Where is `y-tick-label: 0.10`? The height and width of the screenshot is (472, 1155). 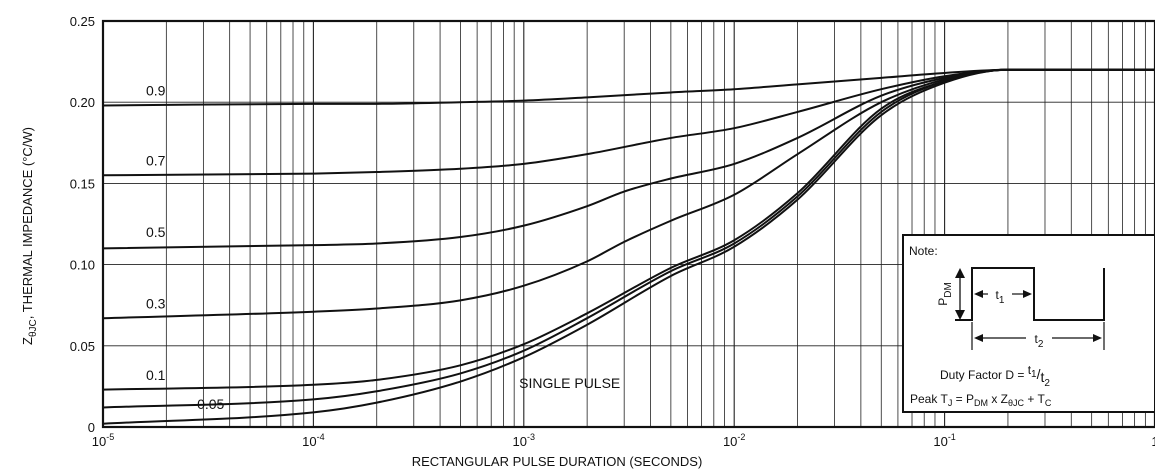
y-tick-label: 0.10 is located at coordinates (82, 265).